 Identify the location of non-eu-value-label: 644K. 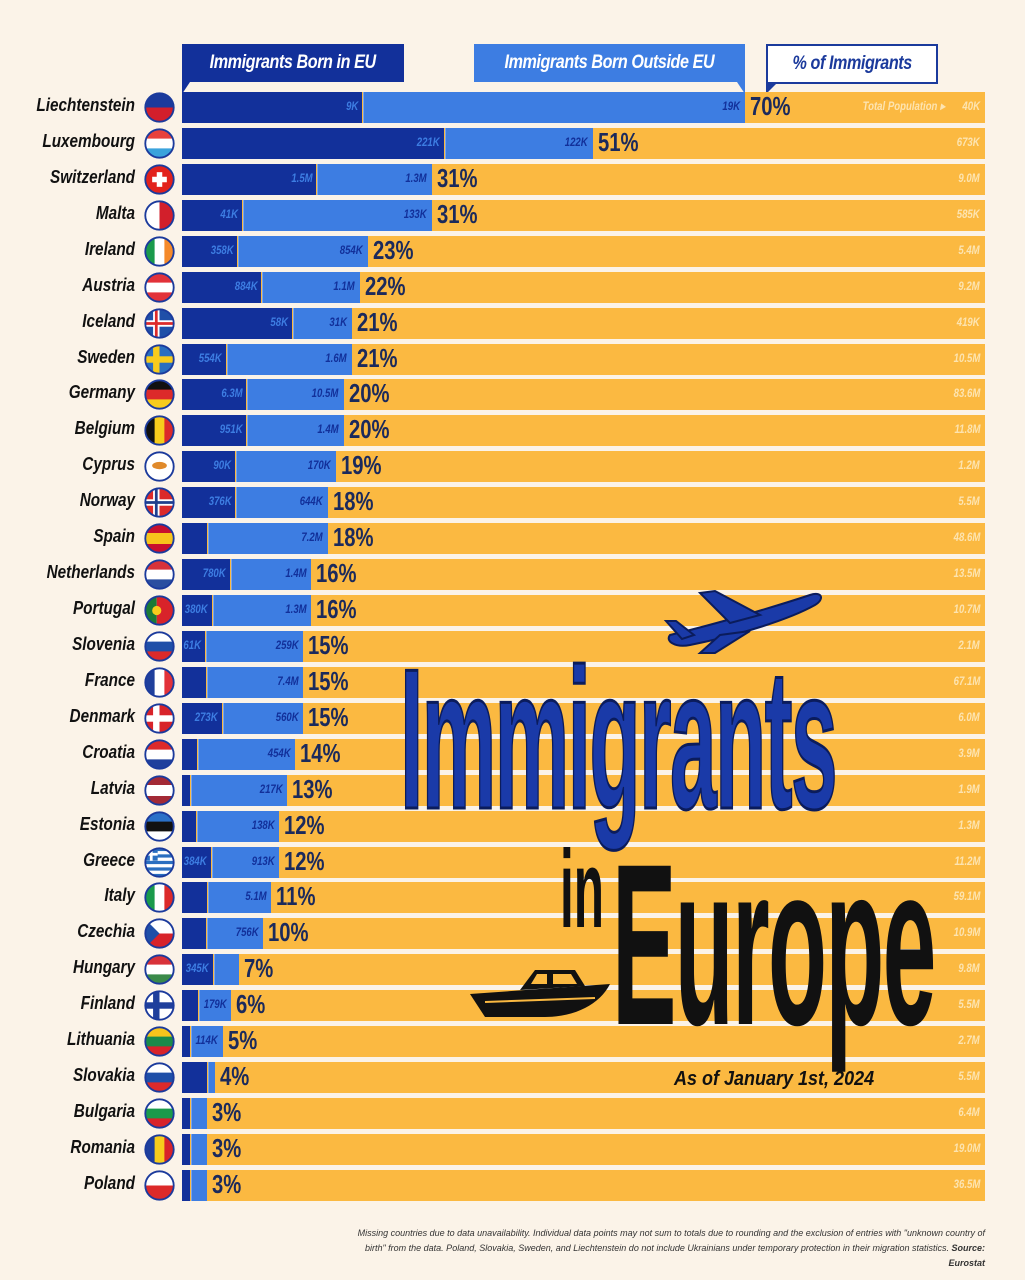
(311, 501).